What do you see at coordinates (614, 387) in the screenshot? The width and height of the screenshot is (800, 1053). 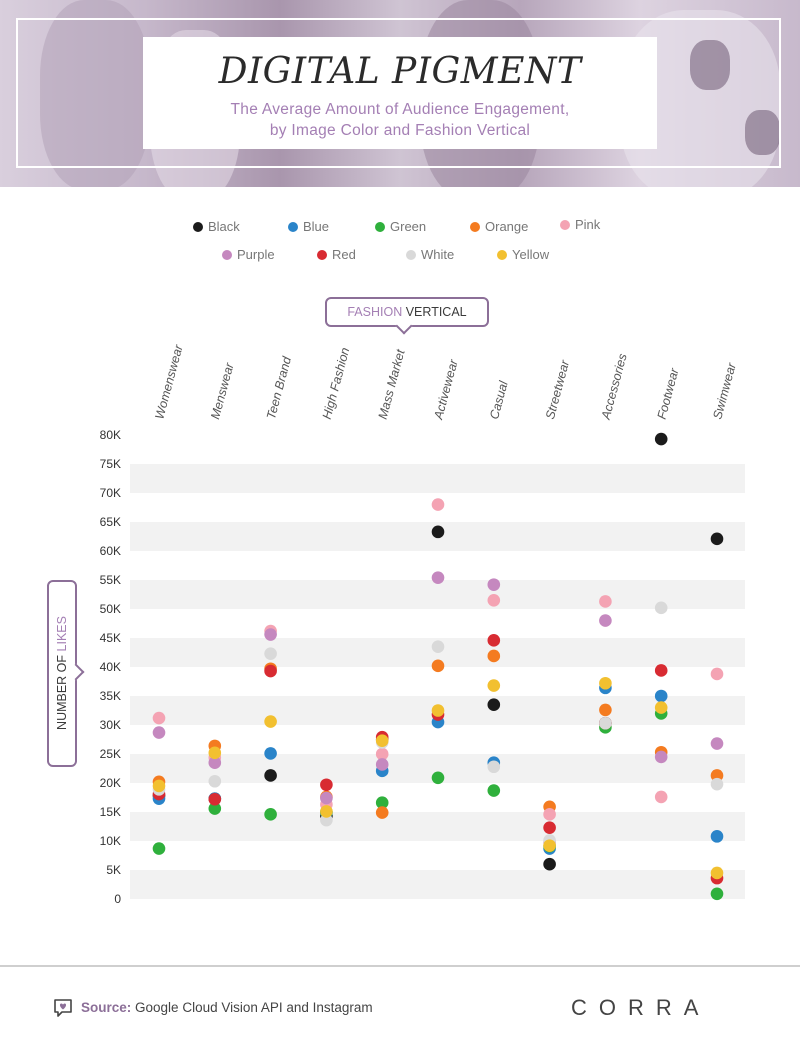 I see `x-tick-label: Accessories` at bounding box center [614, 387].